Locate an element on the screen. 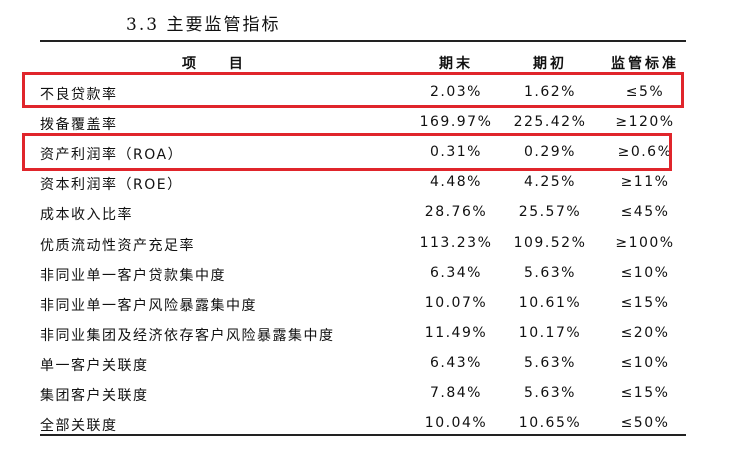  table-bottom-rule is located at coordinates (363, 435).